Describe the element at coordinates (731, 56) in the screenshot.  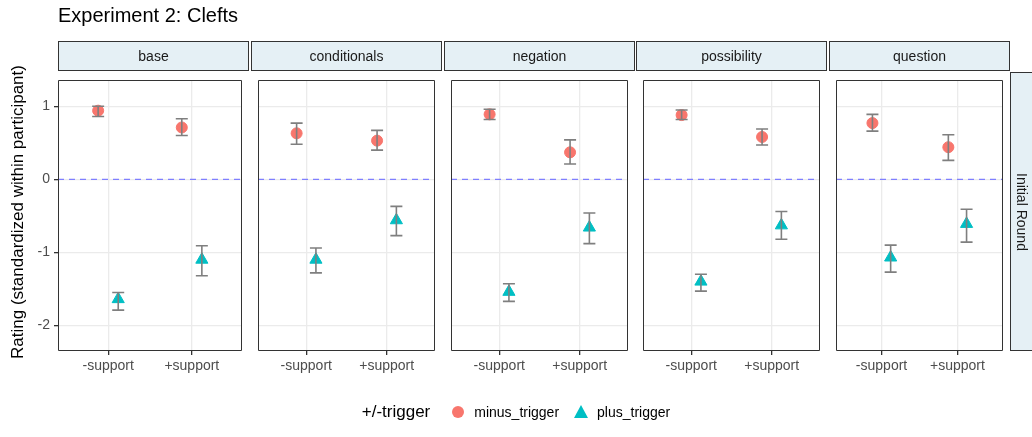
I see `chart-title: possibility` at that location.